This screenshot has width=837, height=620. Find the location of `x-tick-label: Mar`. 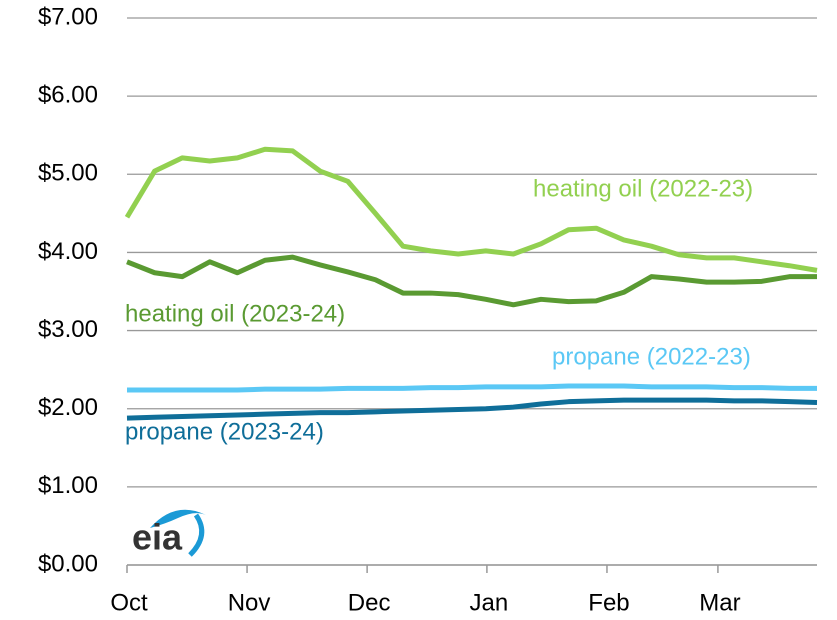

x-tick-label: Mar is located at coordinates (719, 602).